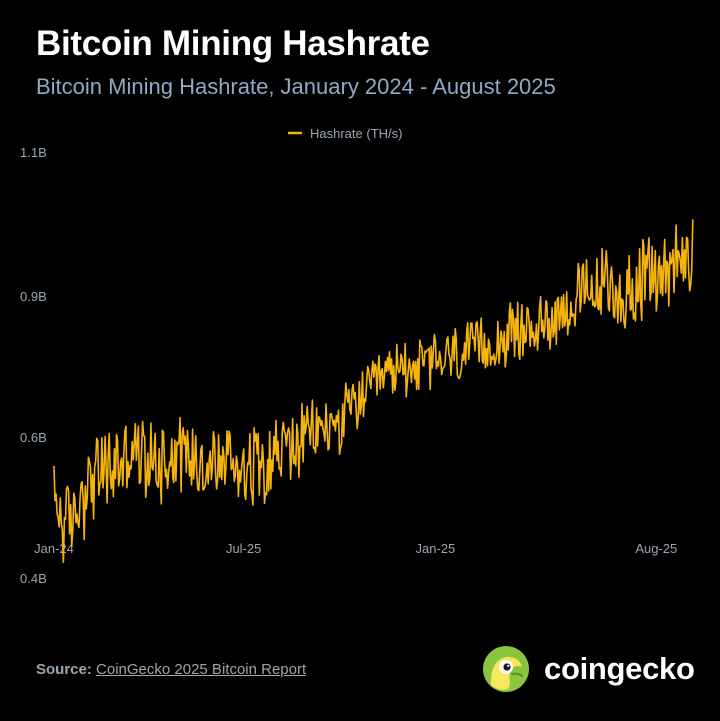 The height and width of the screenshot is (721, 720). I want to click on x-tick-label: Aug-25, so click(656, 548).